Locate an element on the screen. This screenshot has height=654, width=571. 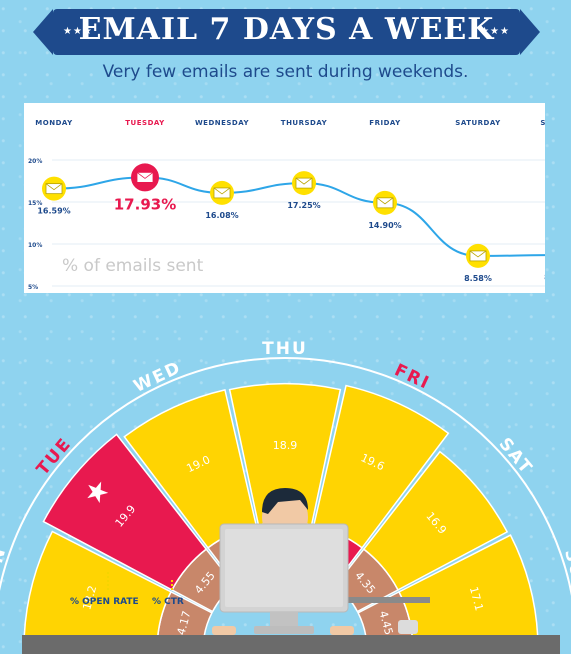
fan-day-label: WED is located at coordinates (158, 376).